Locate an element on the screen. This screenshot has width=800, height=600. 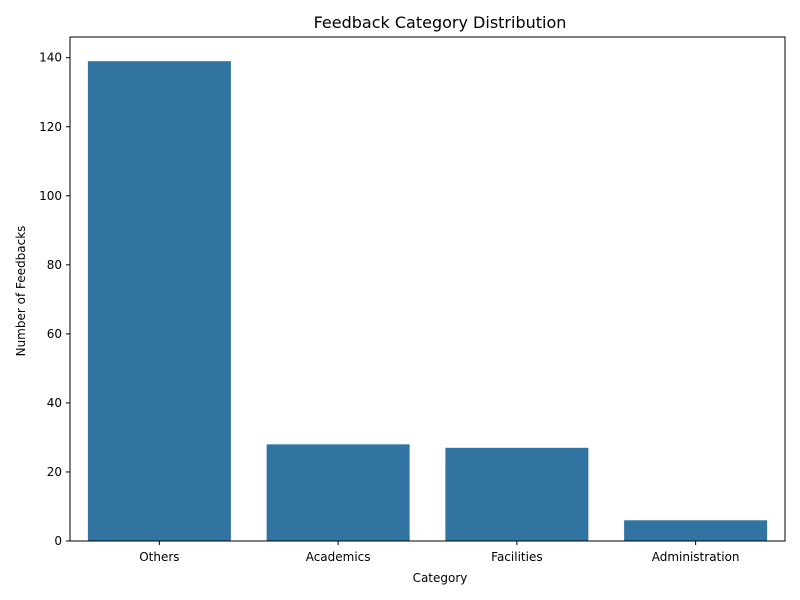
bar-academics is located at coordinates (338, 492).